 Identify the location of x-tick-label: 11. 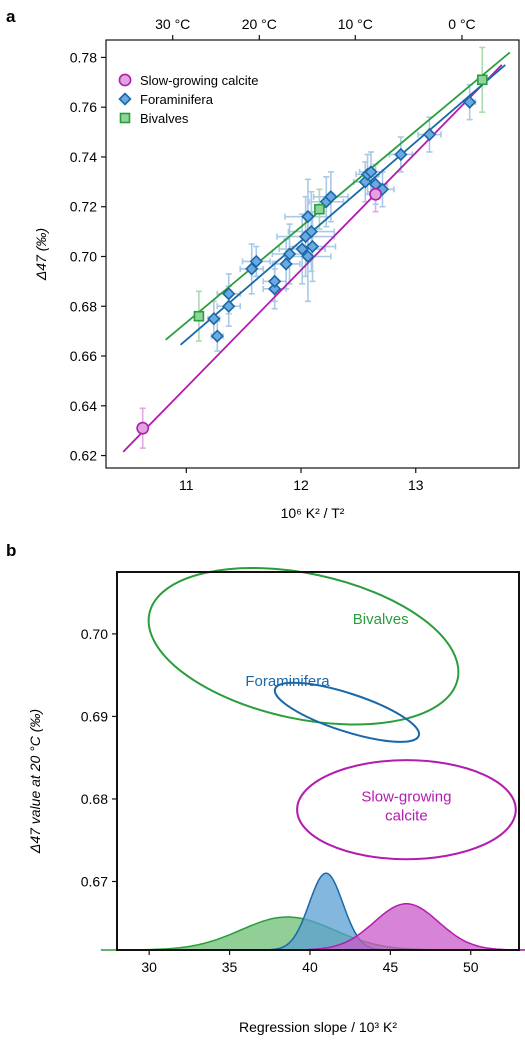
(186, 485).